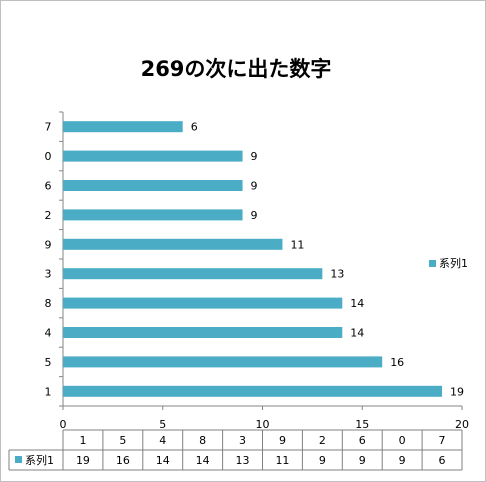 The height and width of the screenshot is (482, 486). Describe the element at coordinates (322, 440) in the screenshot. I see `data-table-category: 2` at that location.